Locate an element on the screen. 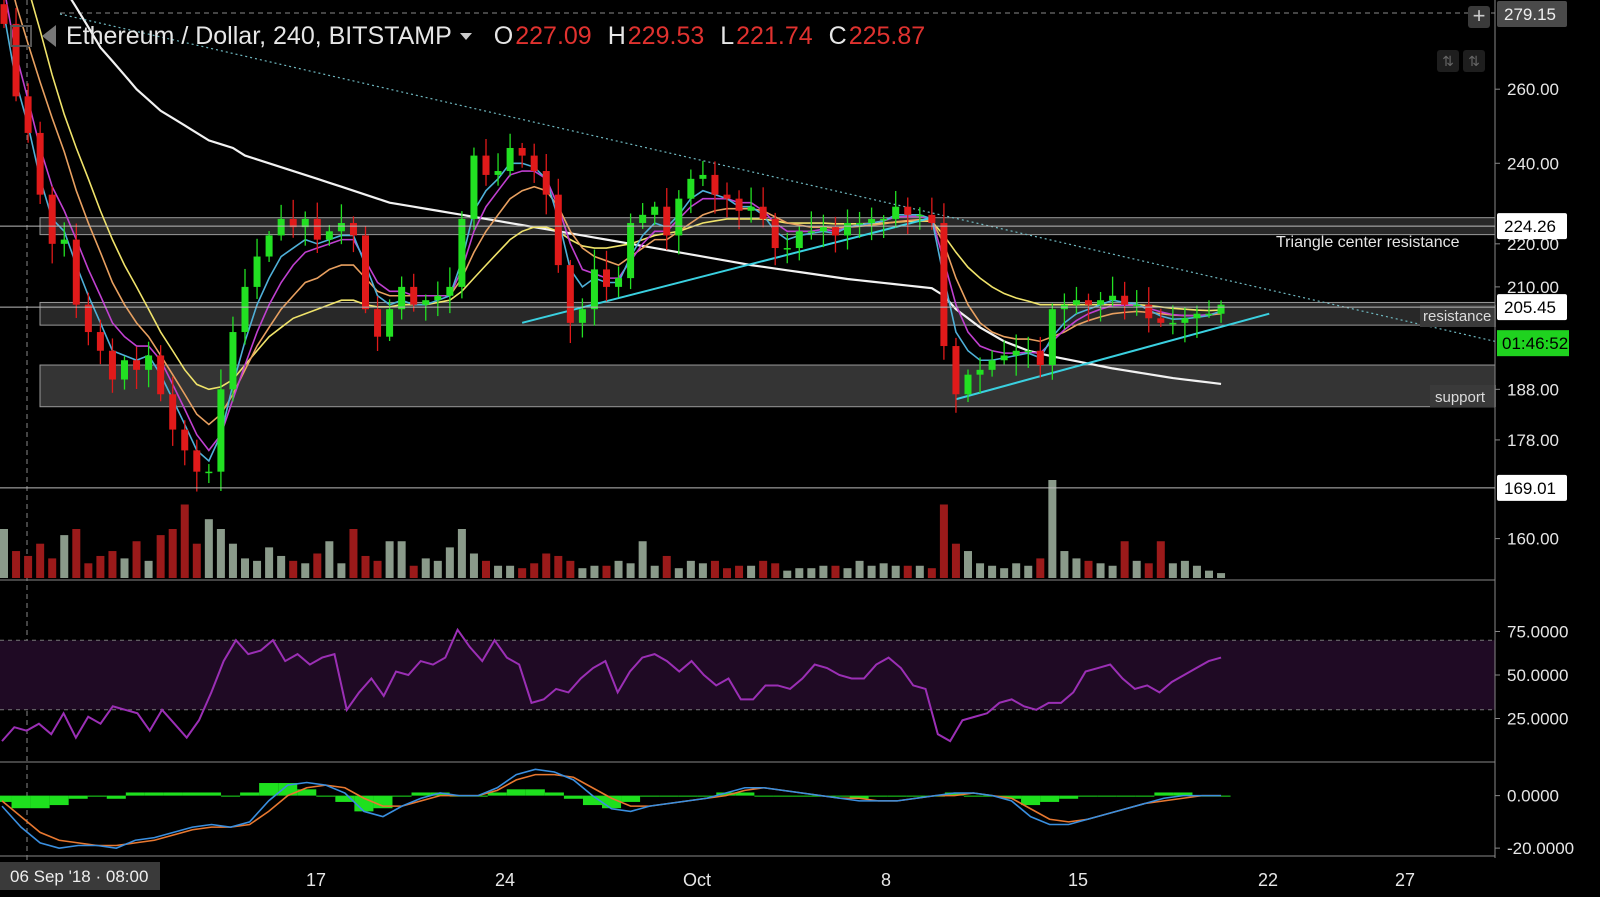 Image resolution: width=1600 pixels, height=897 pixels. layout-icon is located at coordinates (21, 36).